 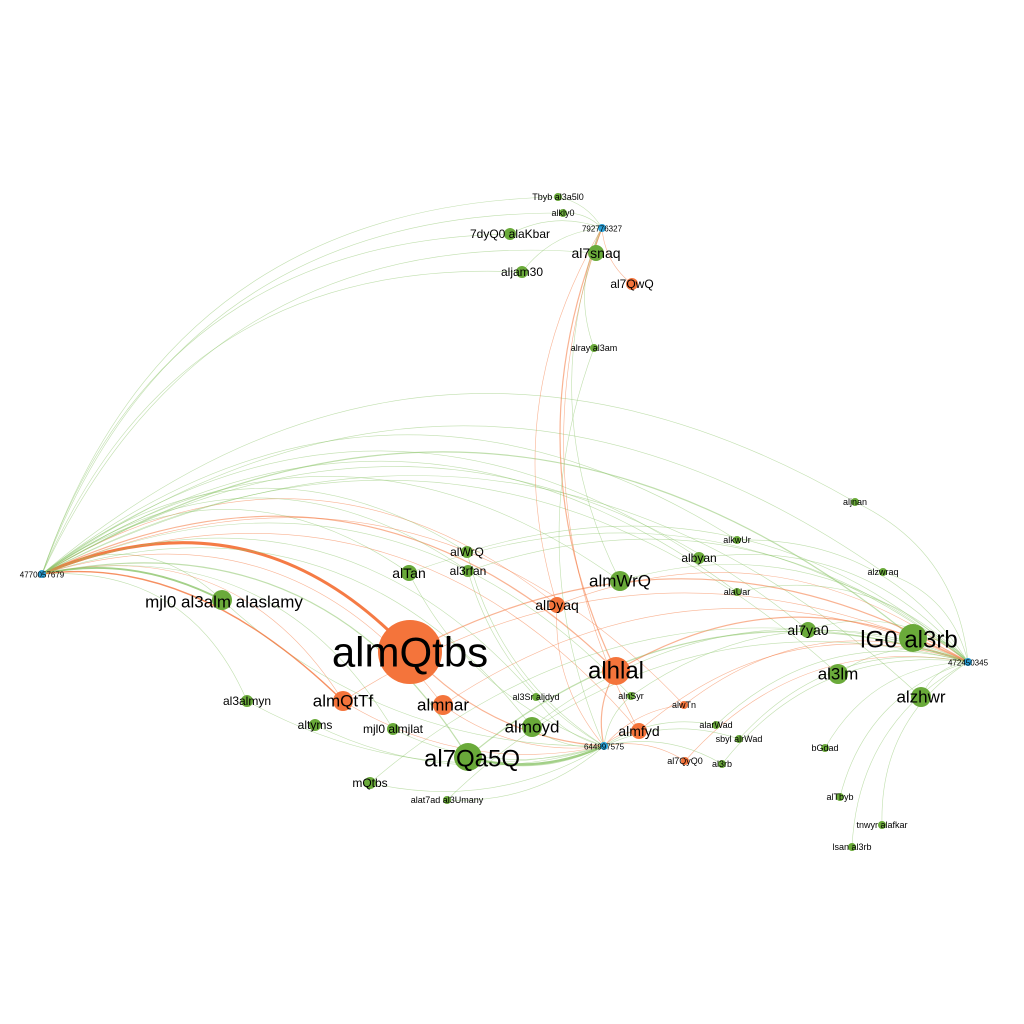 I want to click on node-n09, so click(x=532, y=727).